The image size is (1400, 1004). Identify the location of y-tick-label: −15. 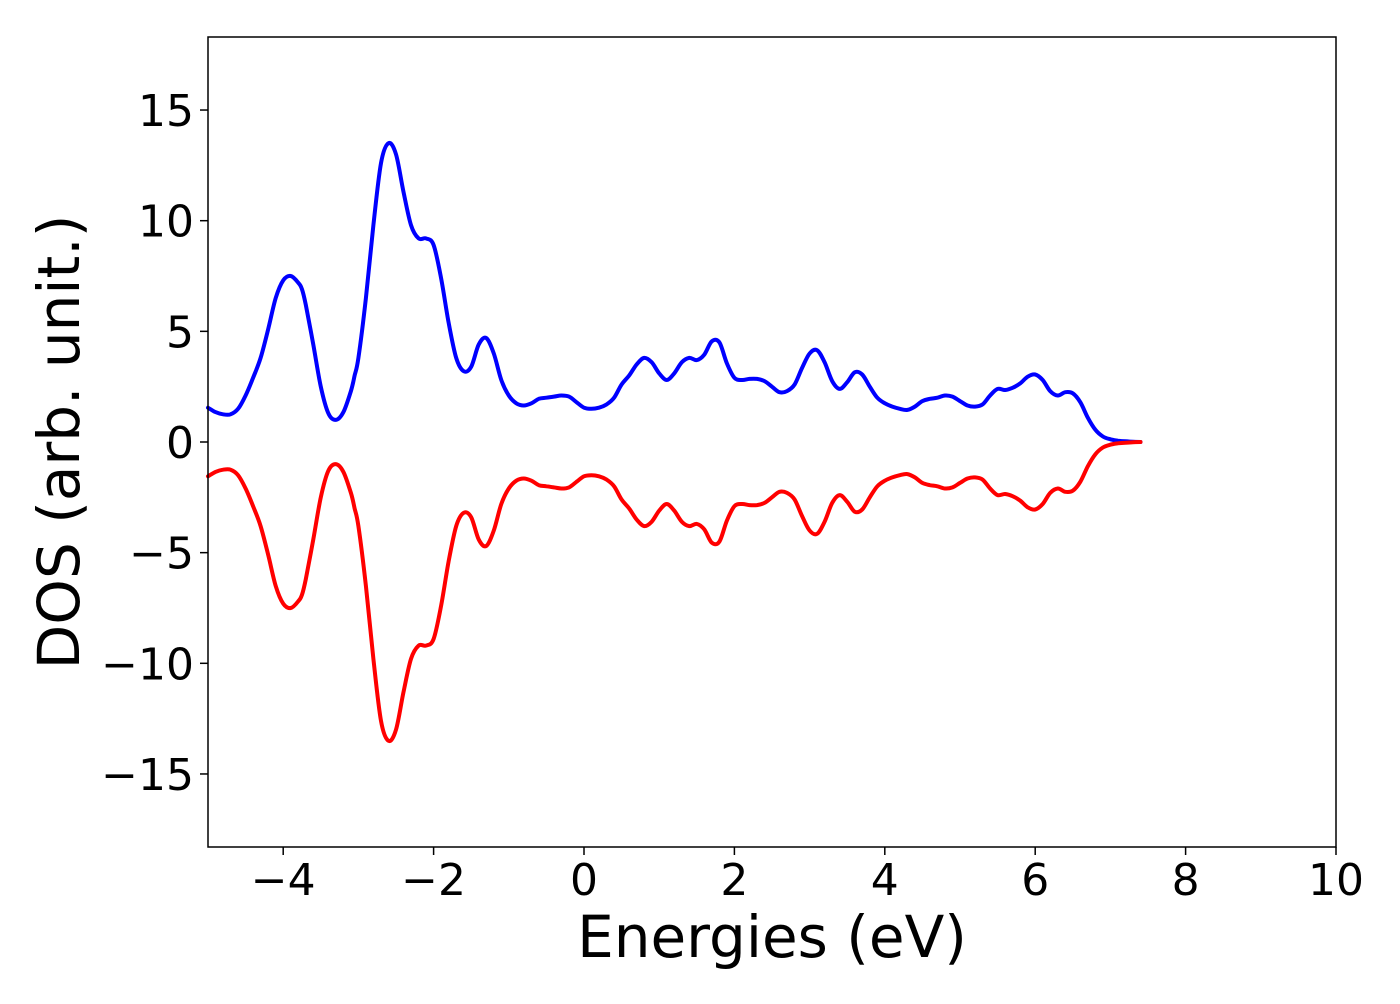
(147, 775).